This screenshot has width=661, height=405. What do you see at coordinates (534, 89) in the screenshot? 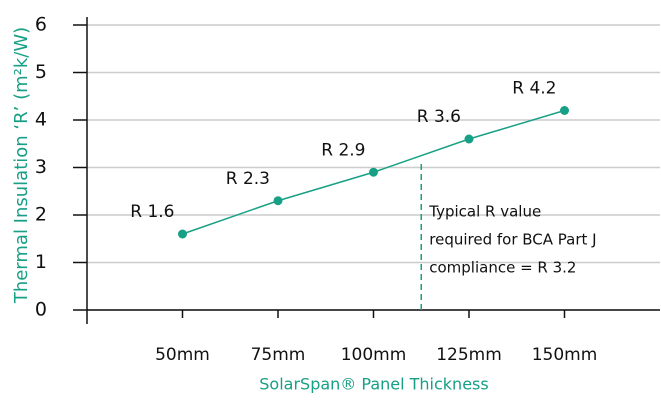
I see `data-label: R 4.2` at bounding box center [534, 89].